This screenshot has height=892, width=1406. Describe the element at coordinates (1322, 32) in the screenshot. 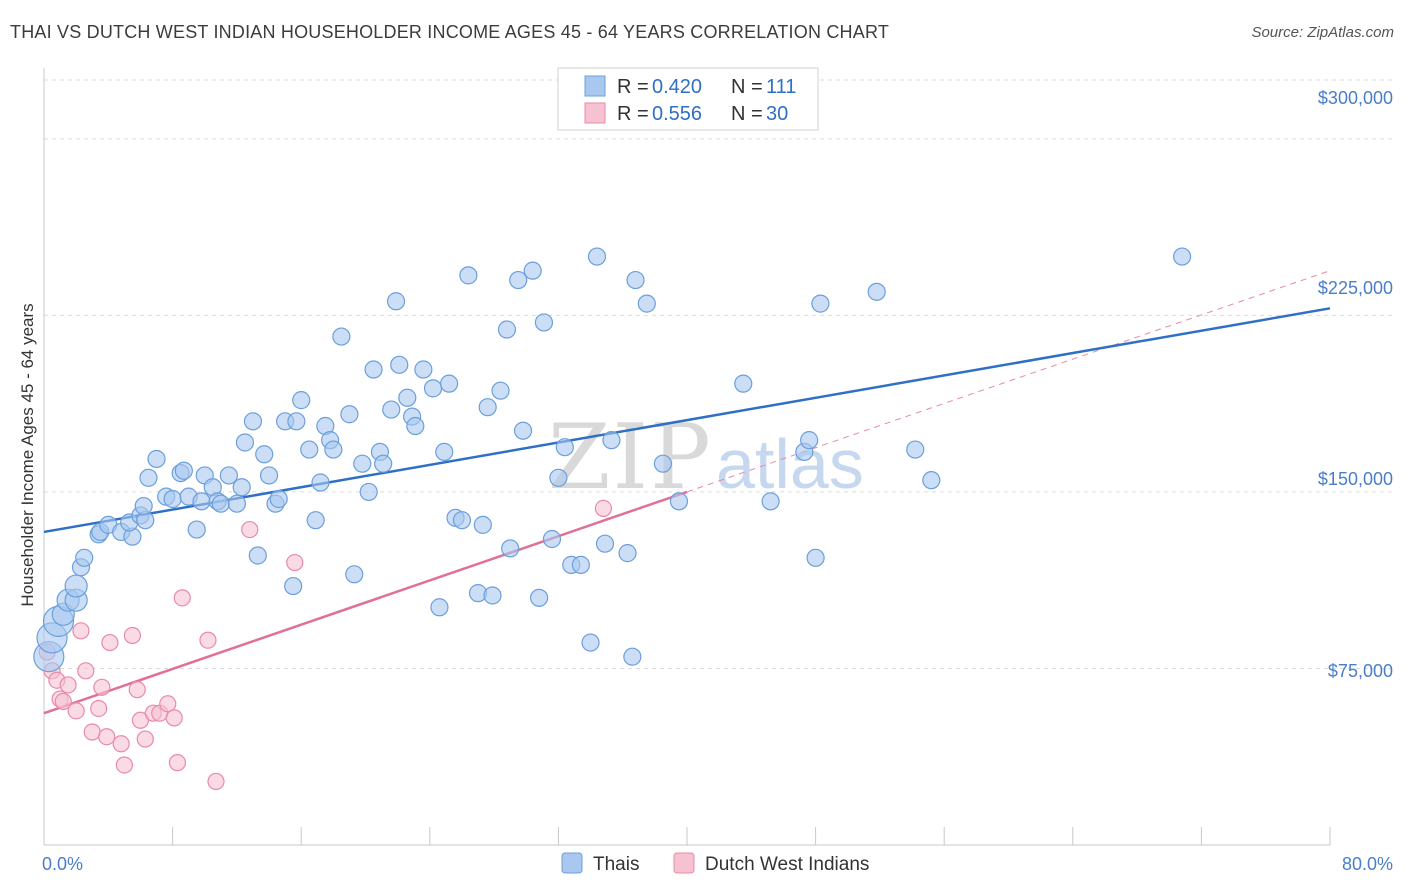

I see `source-label: Source: ZipAtlas.com` at that location.